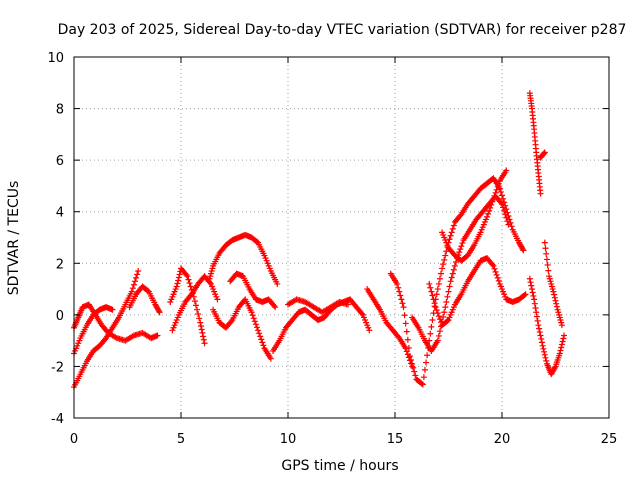  Describe the element at coordinates (55, 58) in the screenshot. I see `y-tick-label: 10` at that location.